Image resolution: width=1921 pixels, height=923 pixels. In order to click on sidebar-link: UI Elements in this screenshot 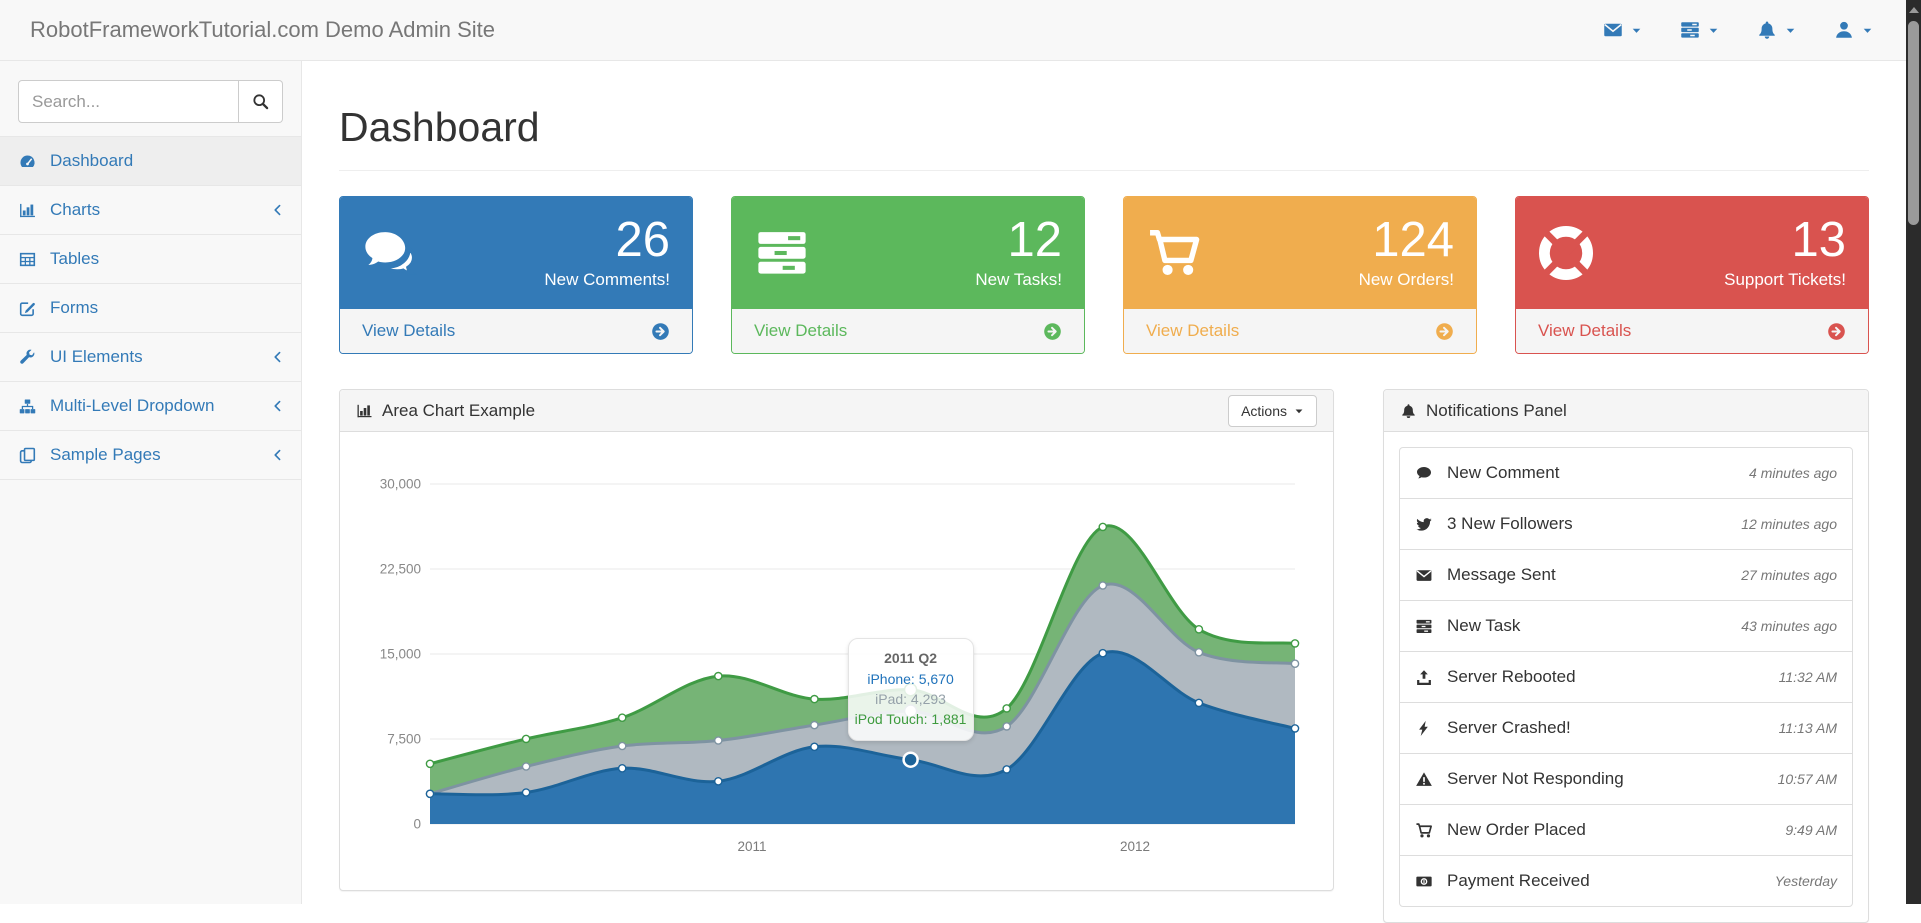, I will do `click(150, 357)`.